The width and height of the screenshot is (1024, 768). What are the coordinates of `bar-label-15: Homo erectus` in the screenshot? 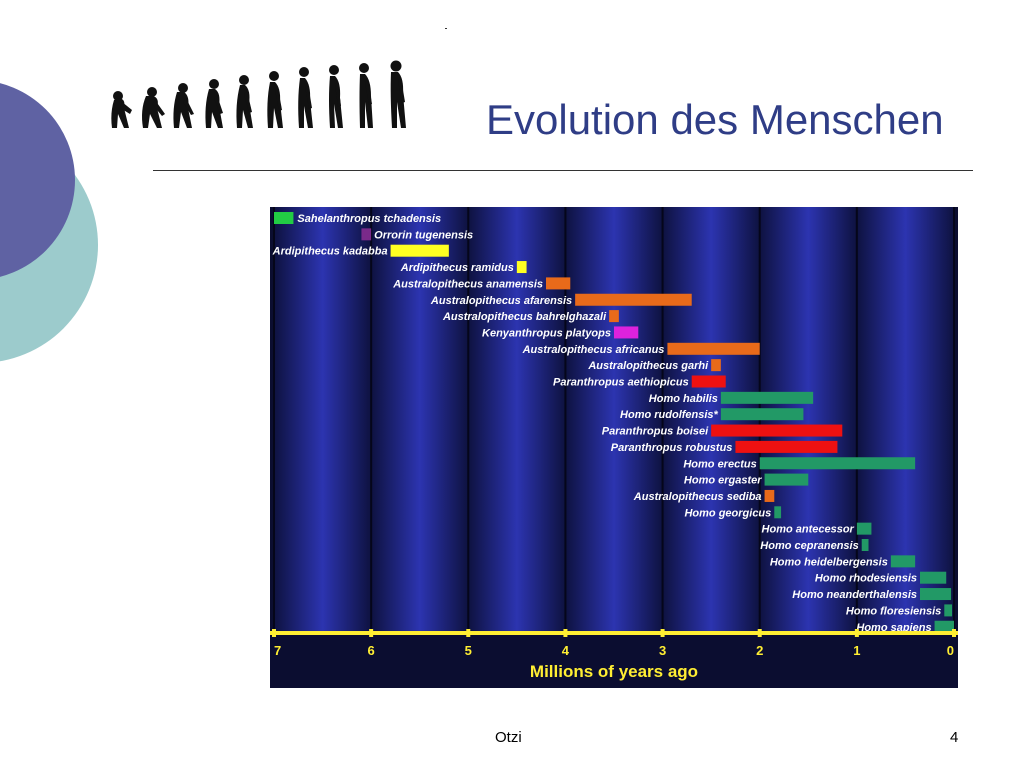 It's located at (719, 464).